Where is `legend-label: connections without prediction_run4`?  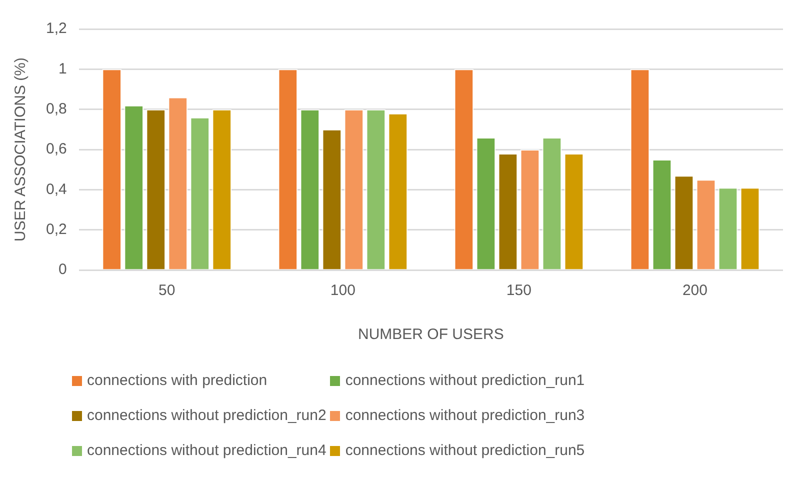
legend-label: connections without prediction_run4 is located at coordinates (206, 450).